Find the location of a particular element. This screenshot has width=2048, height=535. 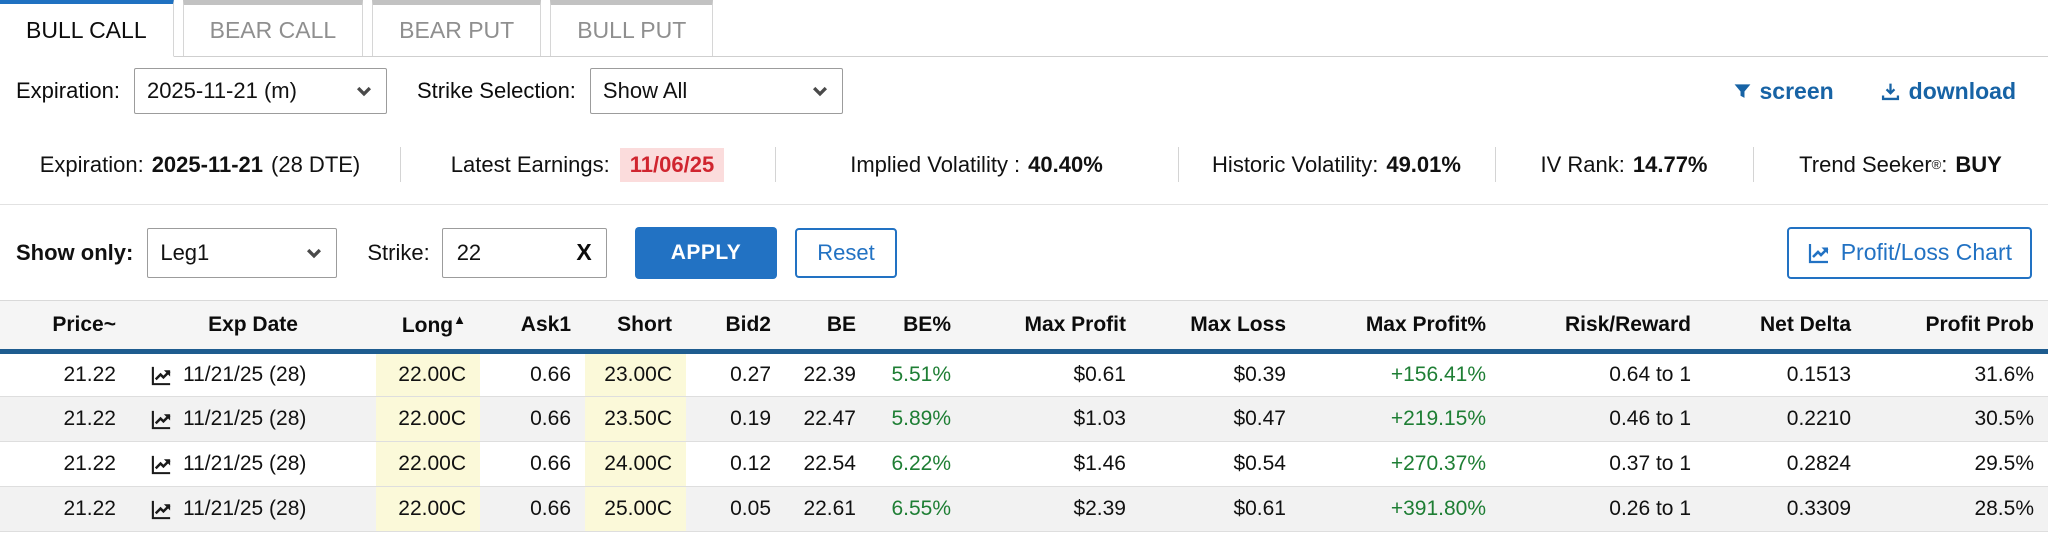

info-expiration-dte: (28 DTE) is located at coordinates (316, 164).